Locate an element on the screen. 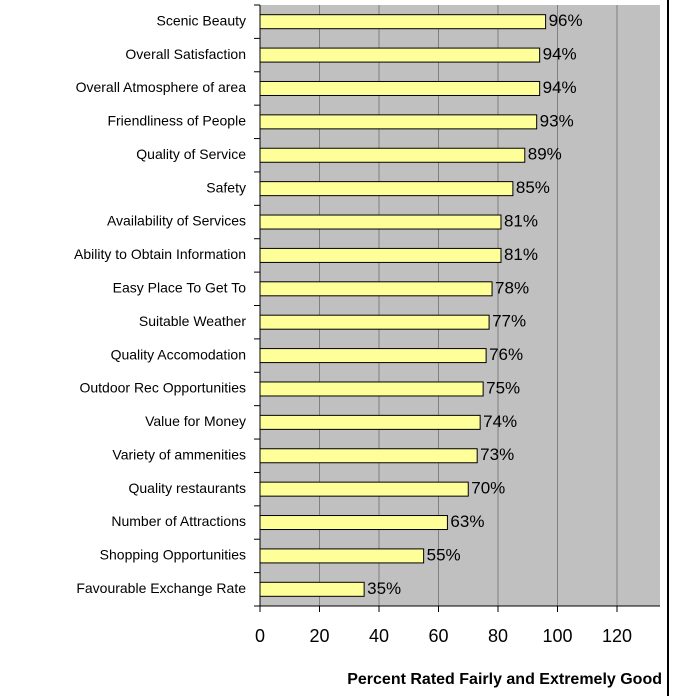 Image resolution: width=673 pixels, height=696 pixels. value-label: 55% is located at coordinates (444, 554).